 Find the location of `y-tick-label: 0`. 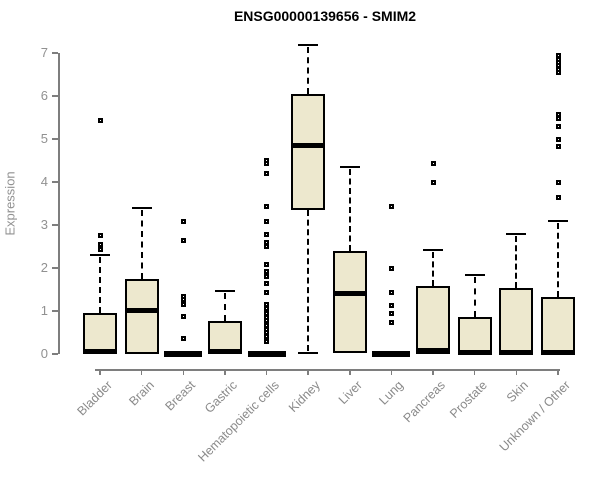

y-tick-label: 0 is located at coordinates (44, 353).